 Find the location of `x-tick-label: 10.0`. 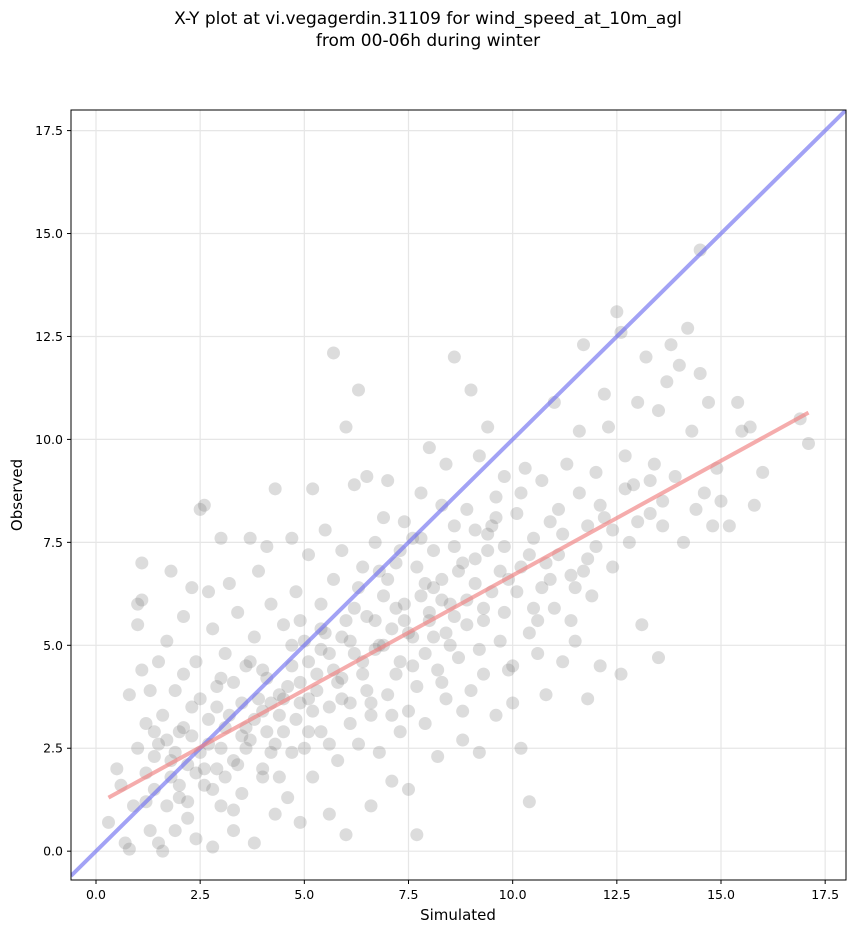

x-tick-label: 10.0 is located at coordinates (513, 894).